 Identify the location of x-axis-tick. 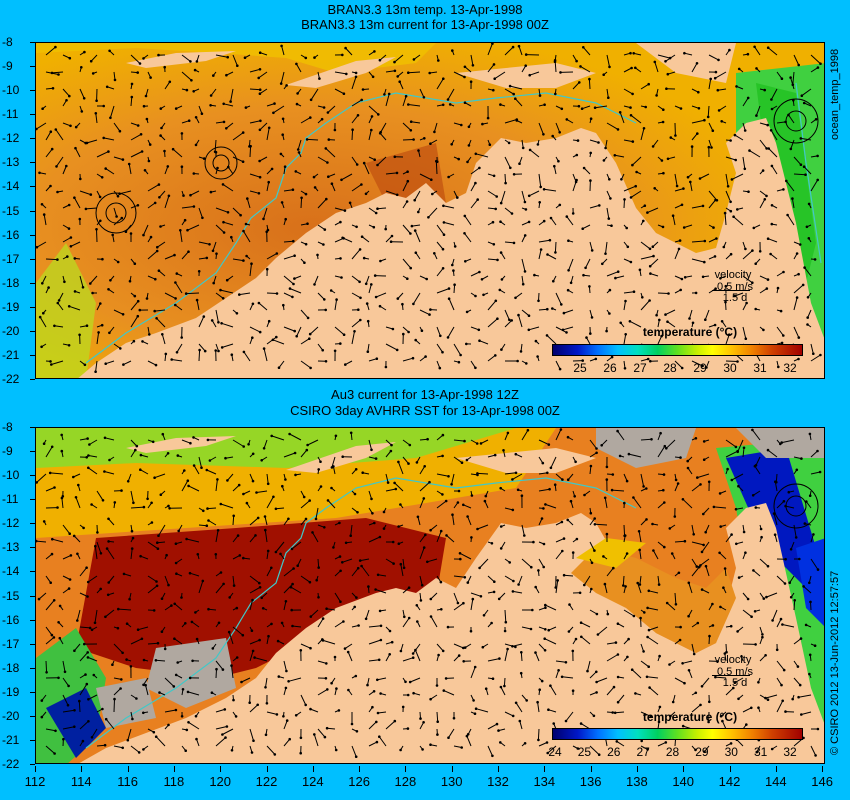
(776, 769).